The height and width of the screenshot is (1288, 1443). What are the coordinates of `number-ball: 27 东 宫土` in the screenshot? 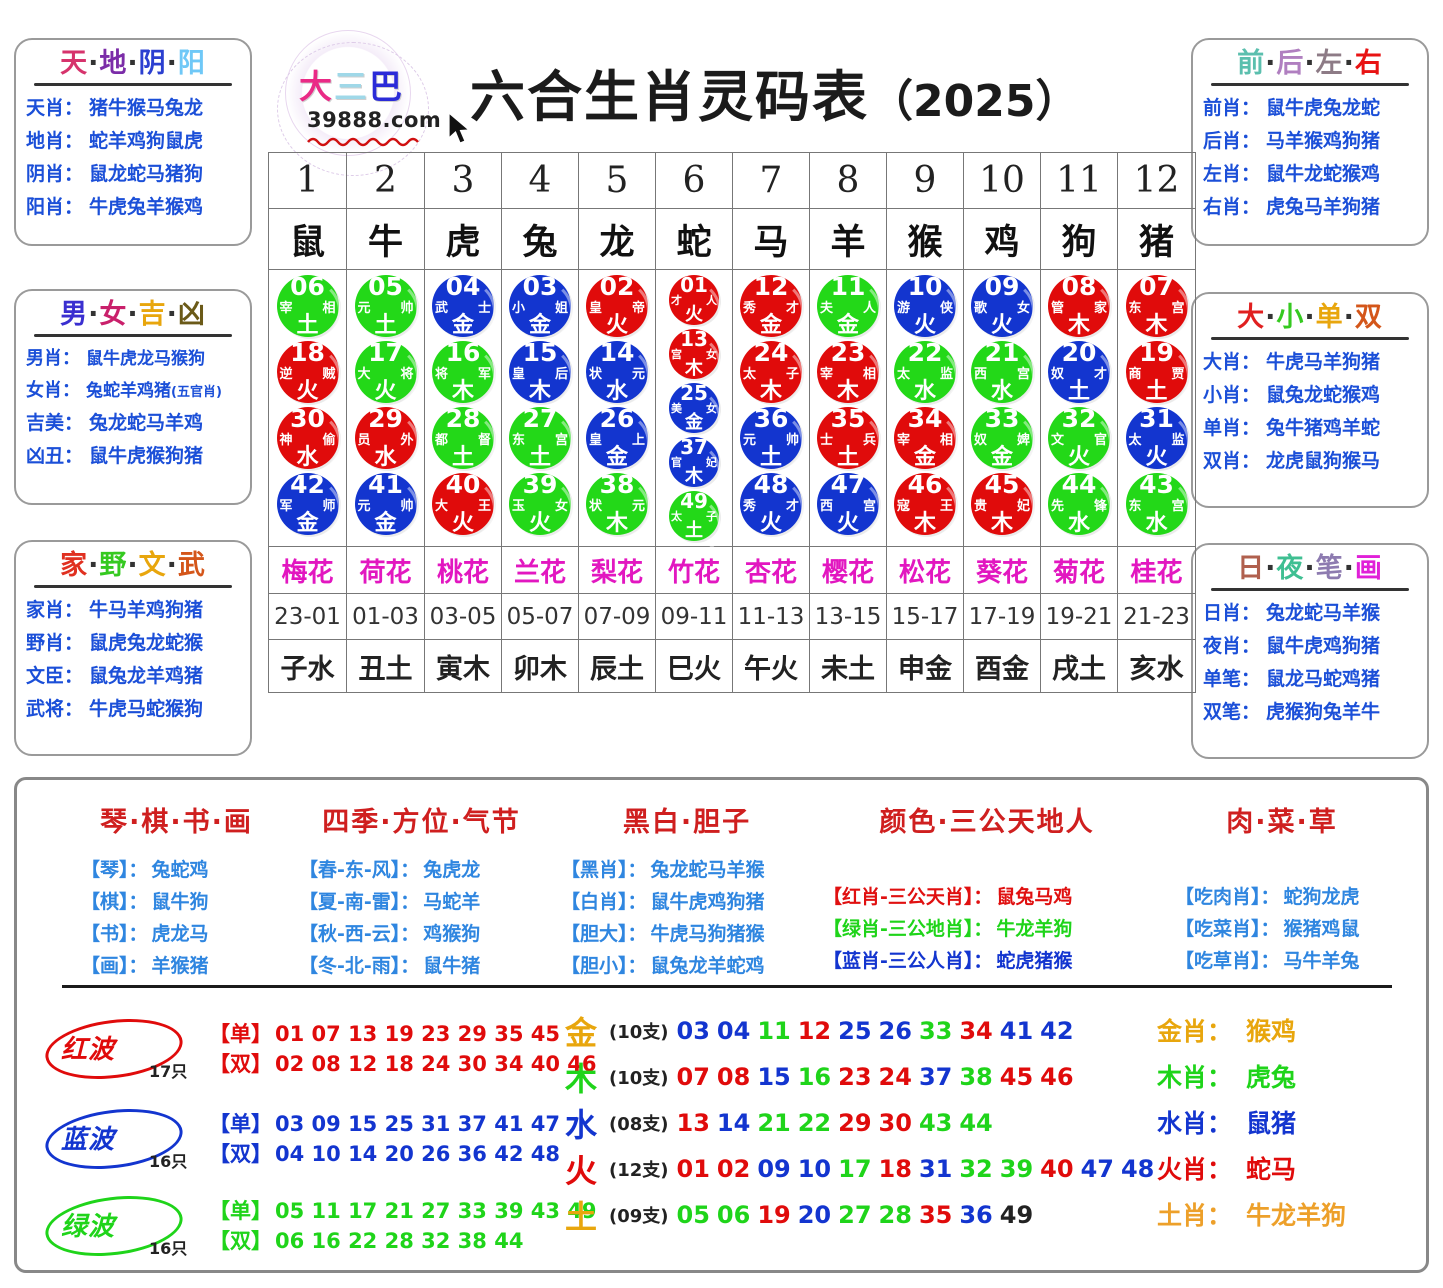 It's located at (539, 440).